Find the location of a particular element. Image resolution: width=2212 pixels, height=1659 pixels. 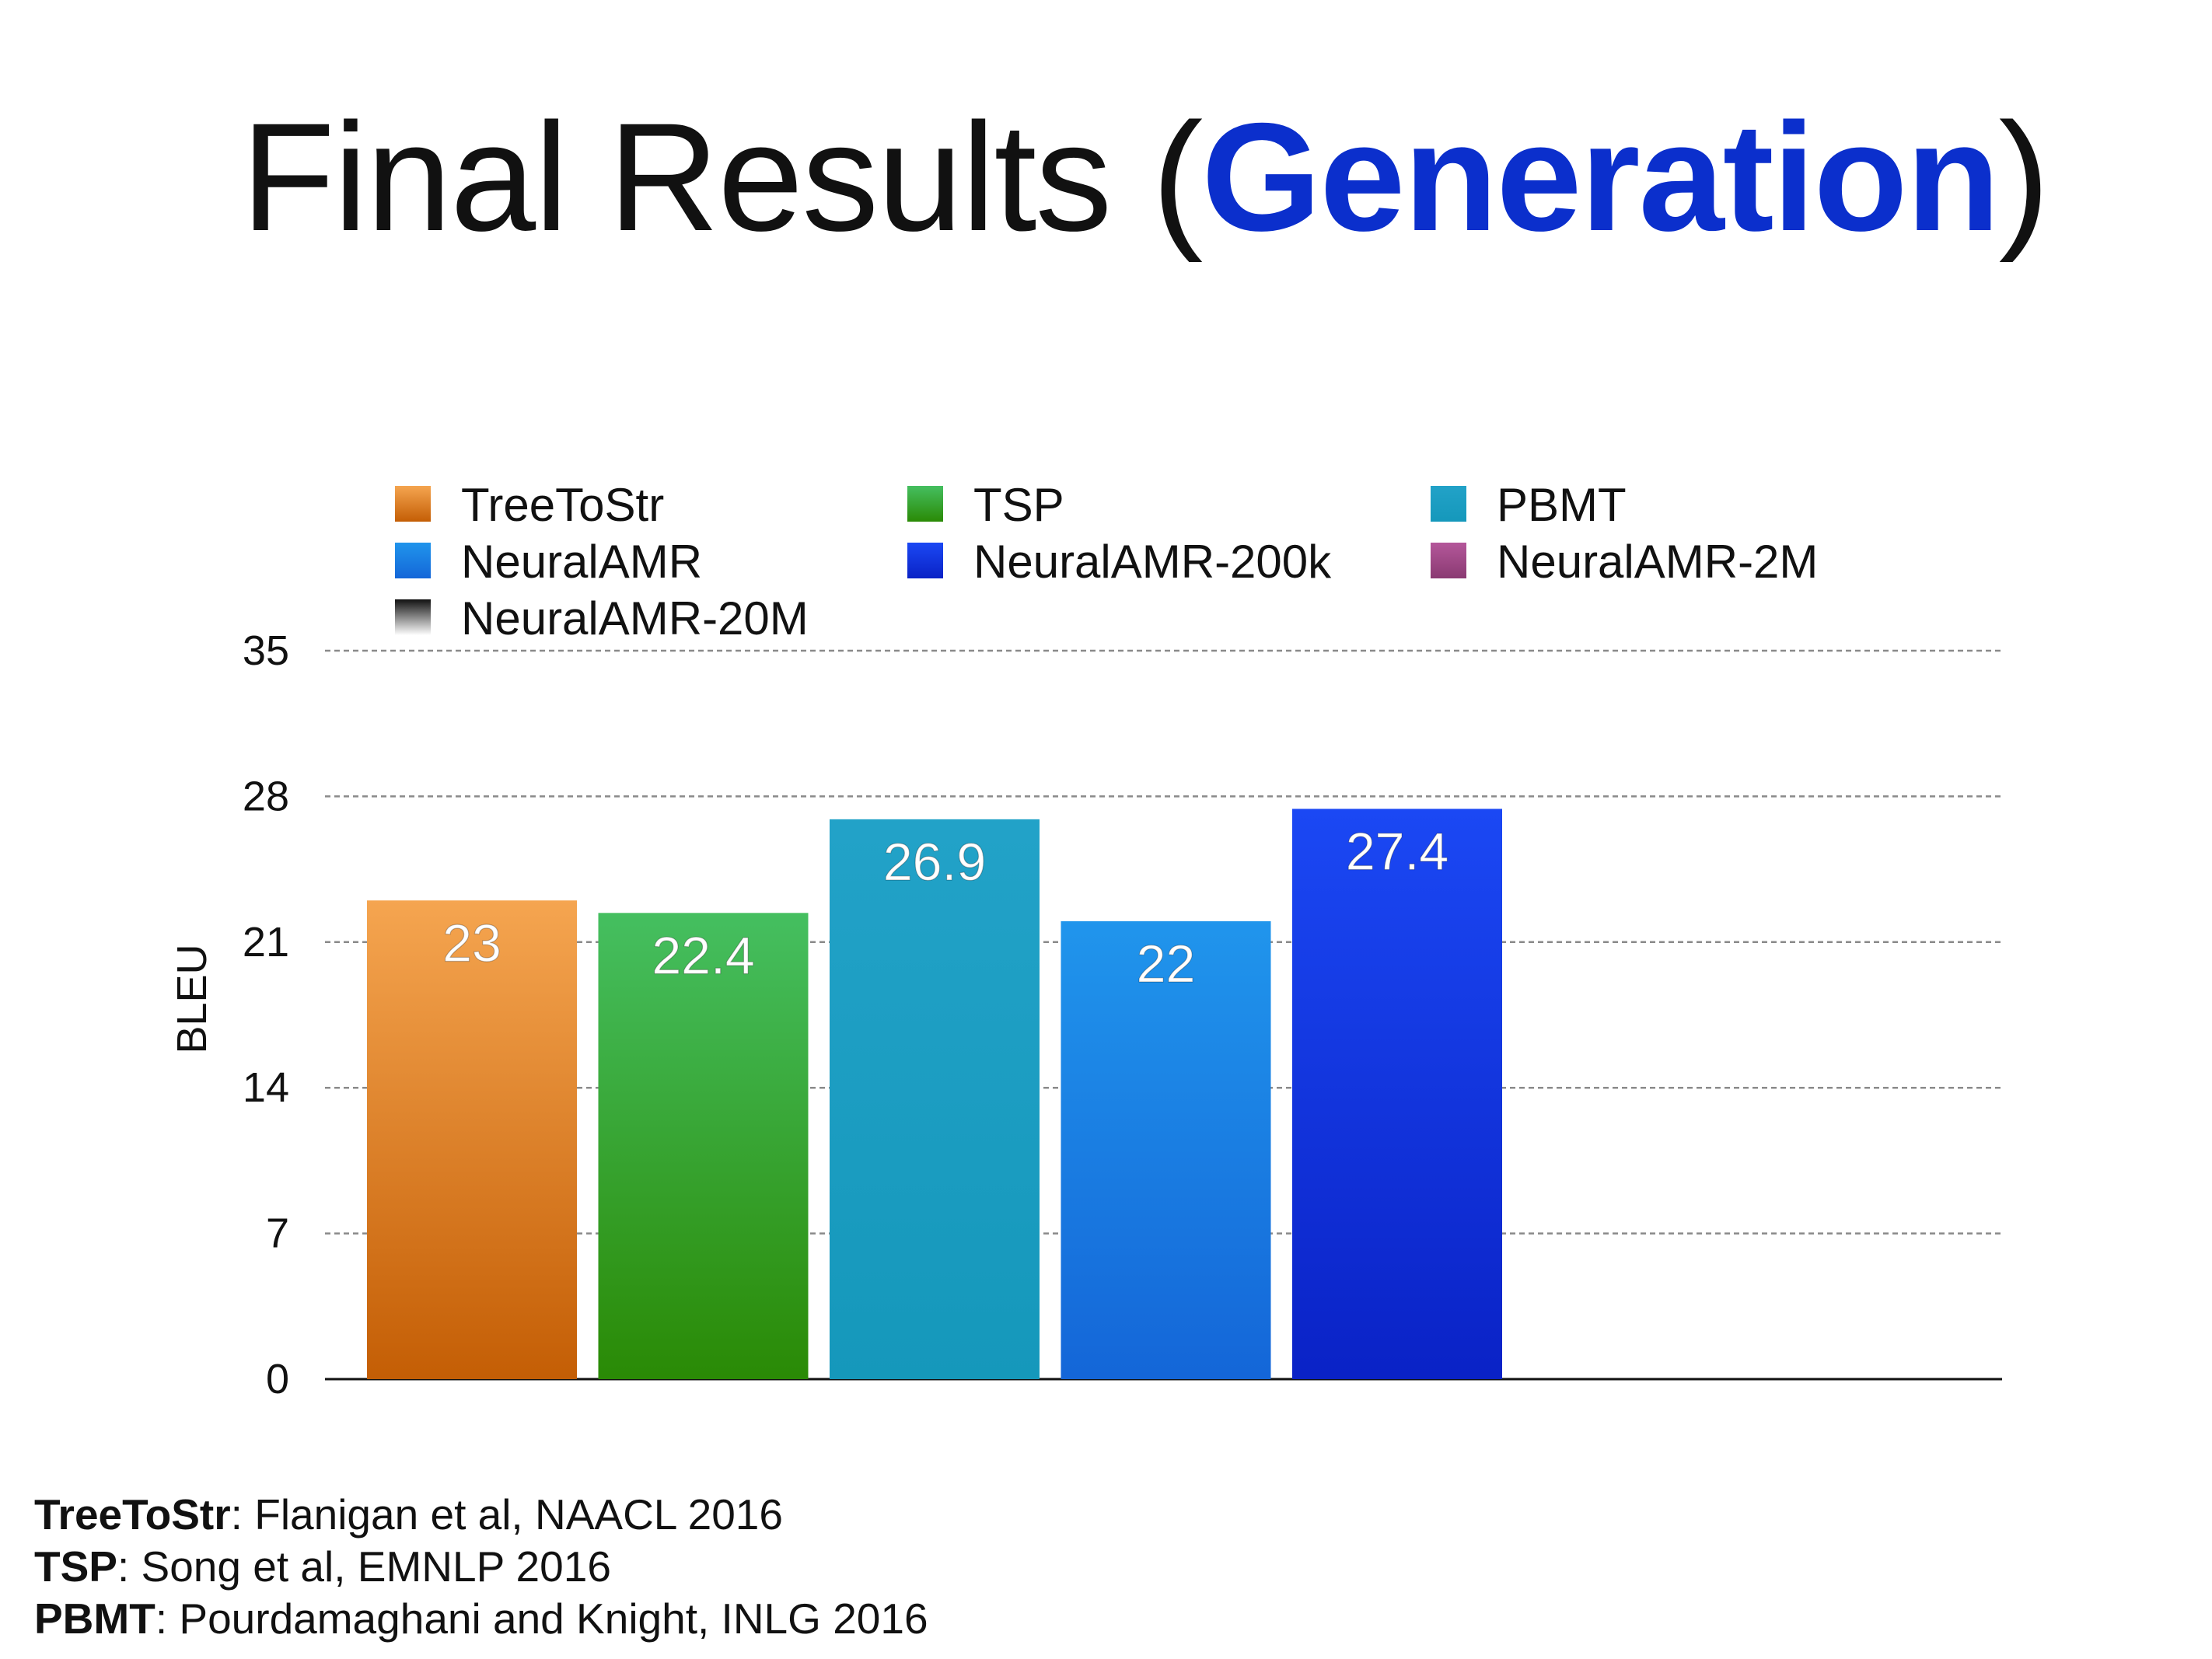

y-axis-label: BLEU is located at coordinates (192, 999).